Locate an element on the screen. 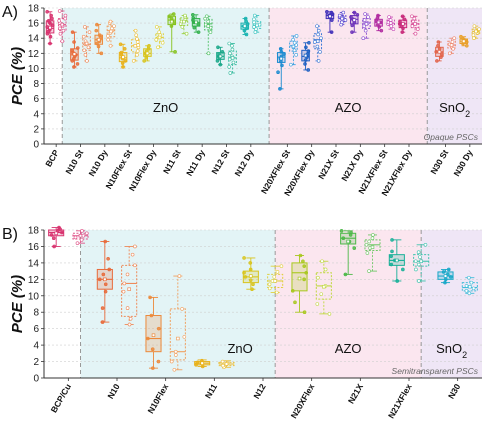 The width and height of the screenshot is (484, 421). box-n30-solid is located at coordinates (445, 276).